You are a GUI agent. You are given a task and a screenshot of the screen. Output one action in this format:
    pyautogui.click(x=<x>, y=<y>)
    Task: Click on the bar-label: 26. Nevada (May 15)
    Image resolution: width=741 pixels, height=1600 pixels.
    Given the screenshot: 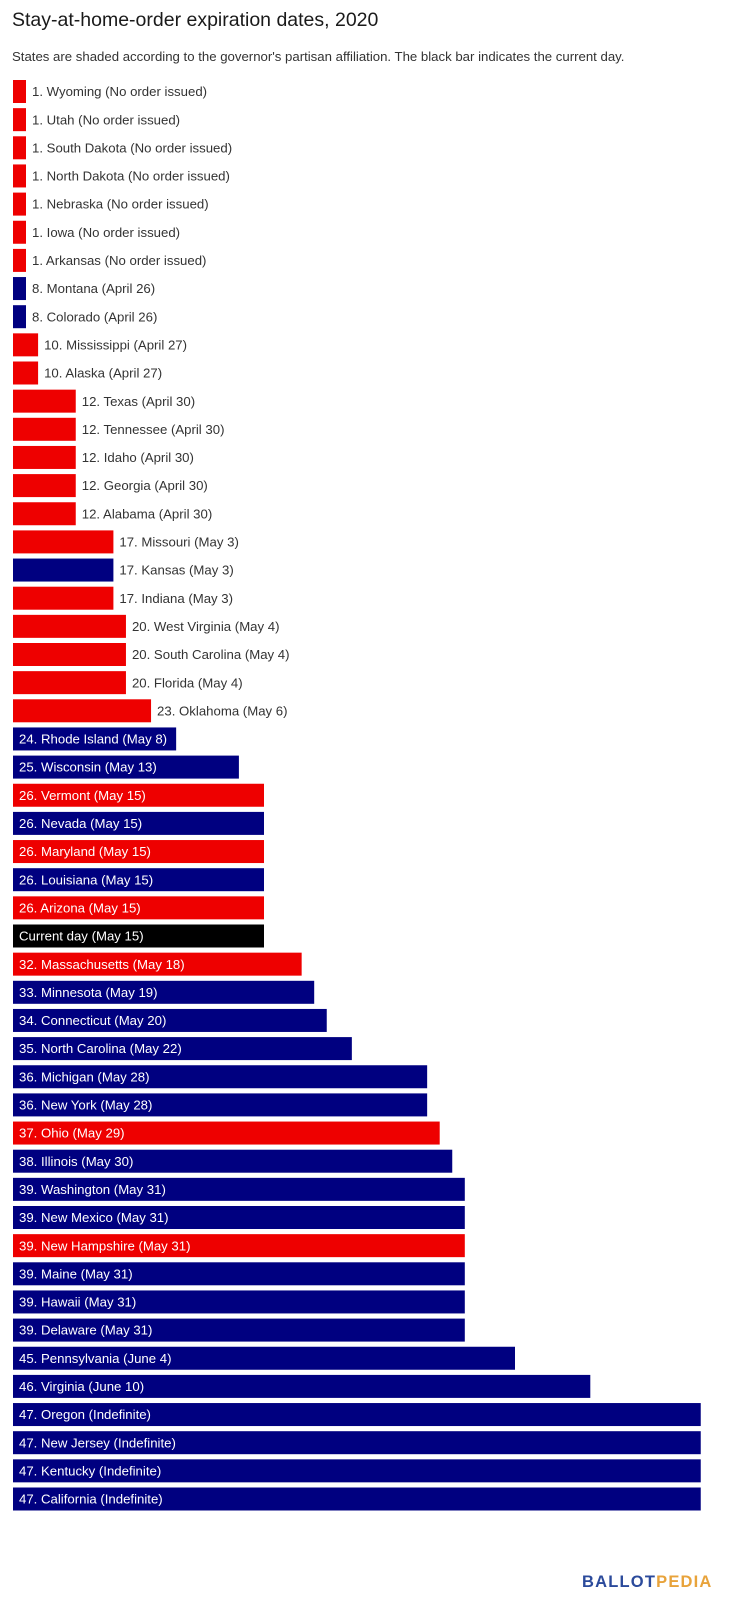 What is the action you would take?
    pyautogui.click(x=80, y=823)
    